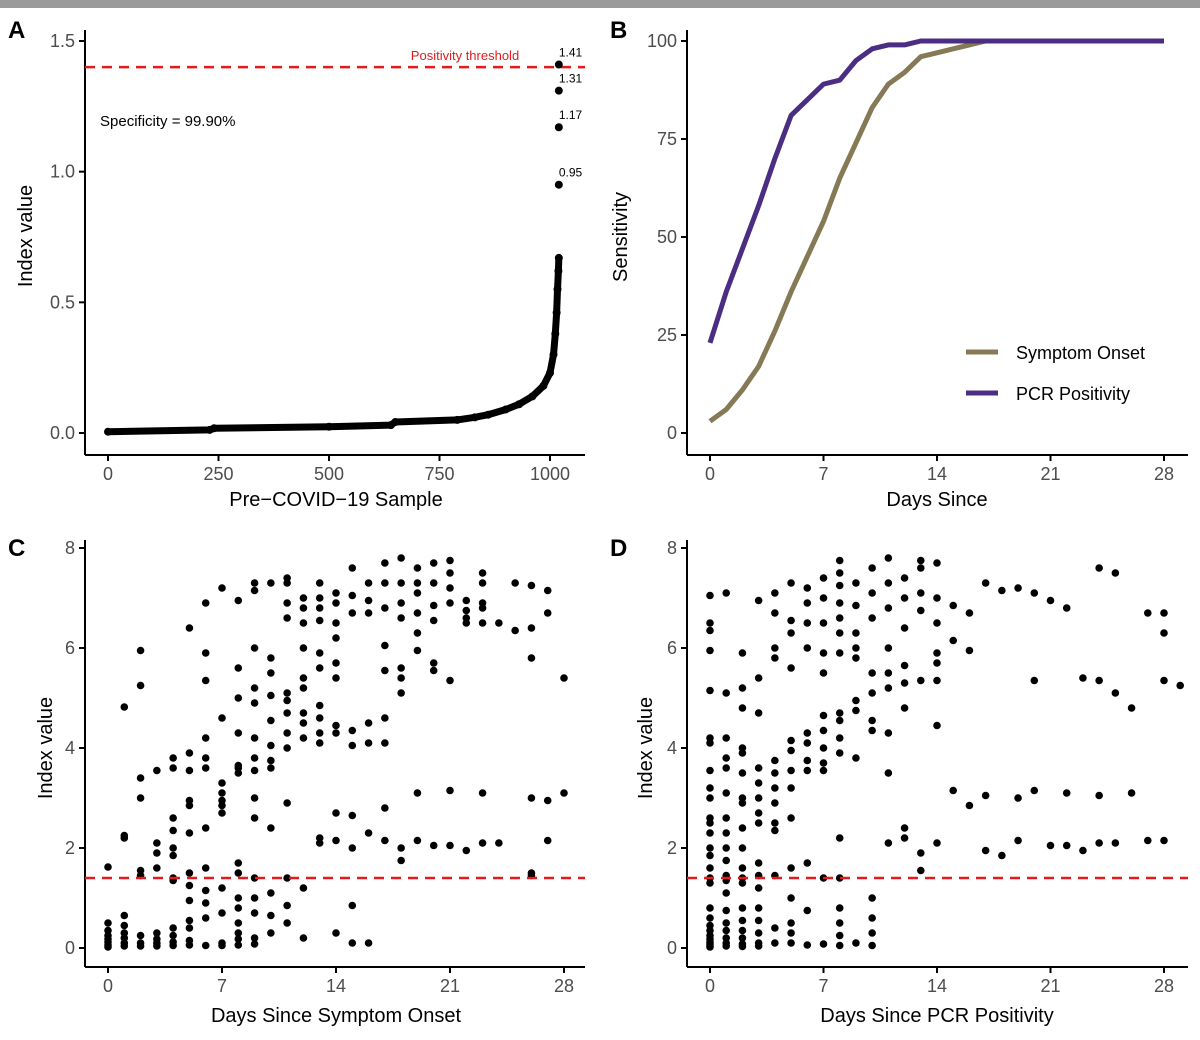 The image size is (1200, 1040). I want to click on panel-c-x-tick-label: 28, so click(564, 986).